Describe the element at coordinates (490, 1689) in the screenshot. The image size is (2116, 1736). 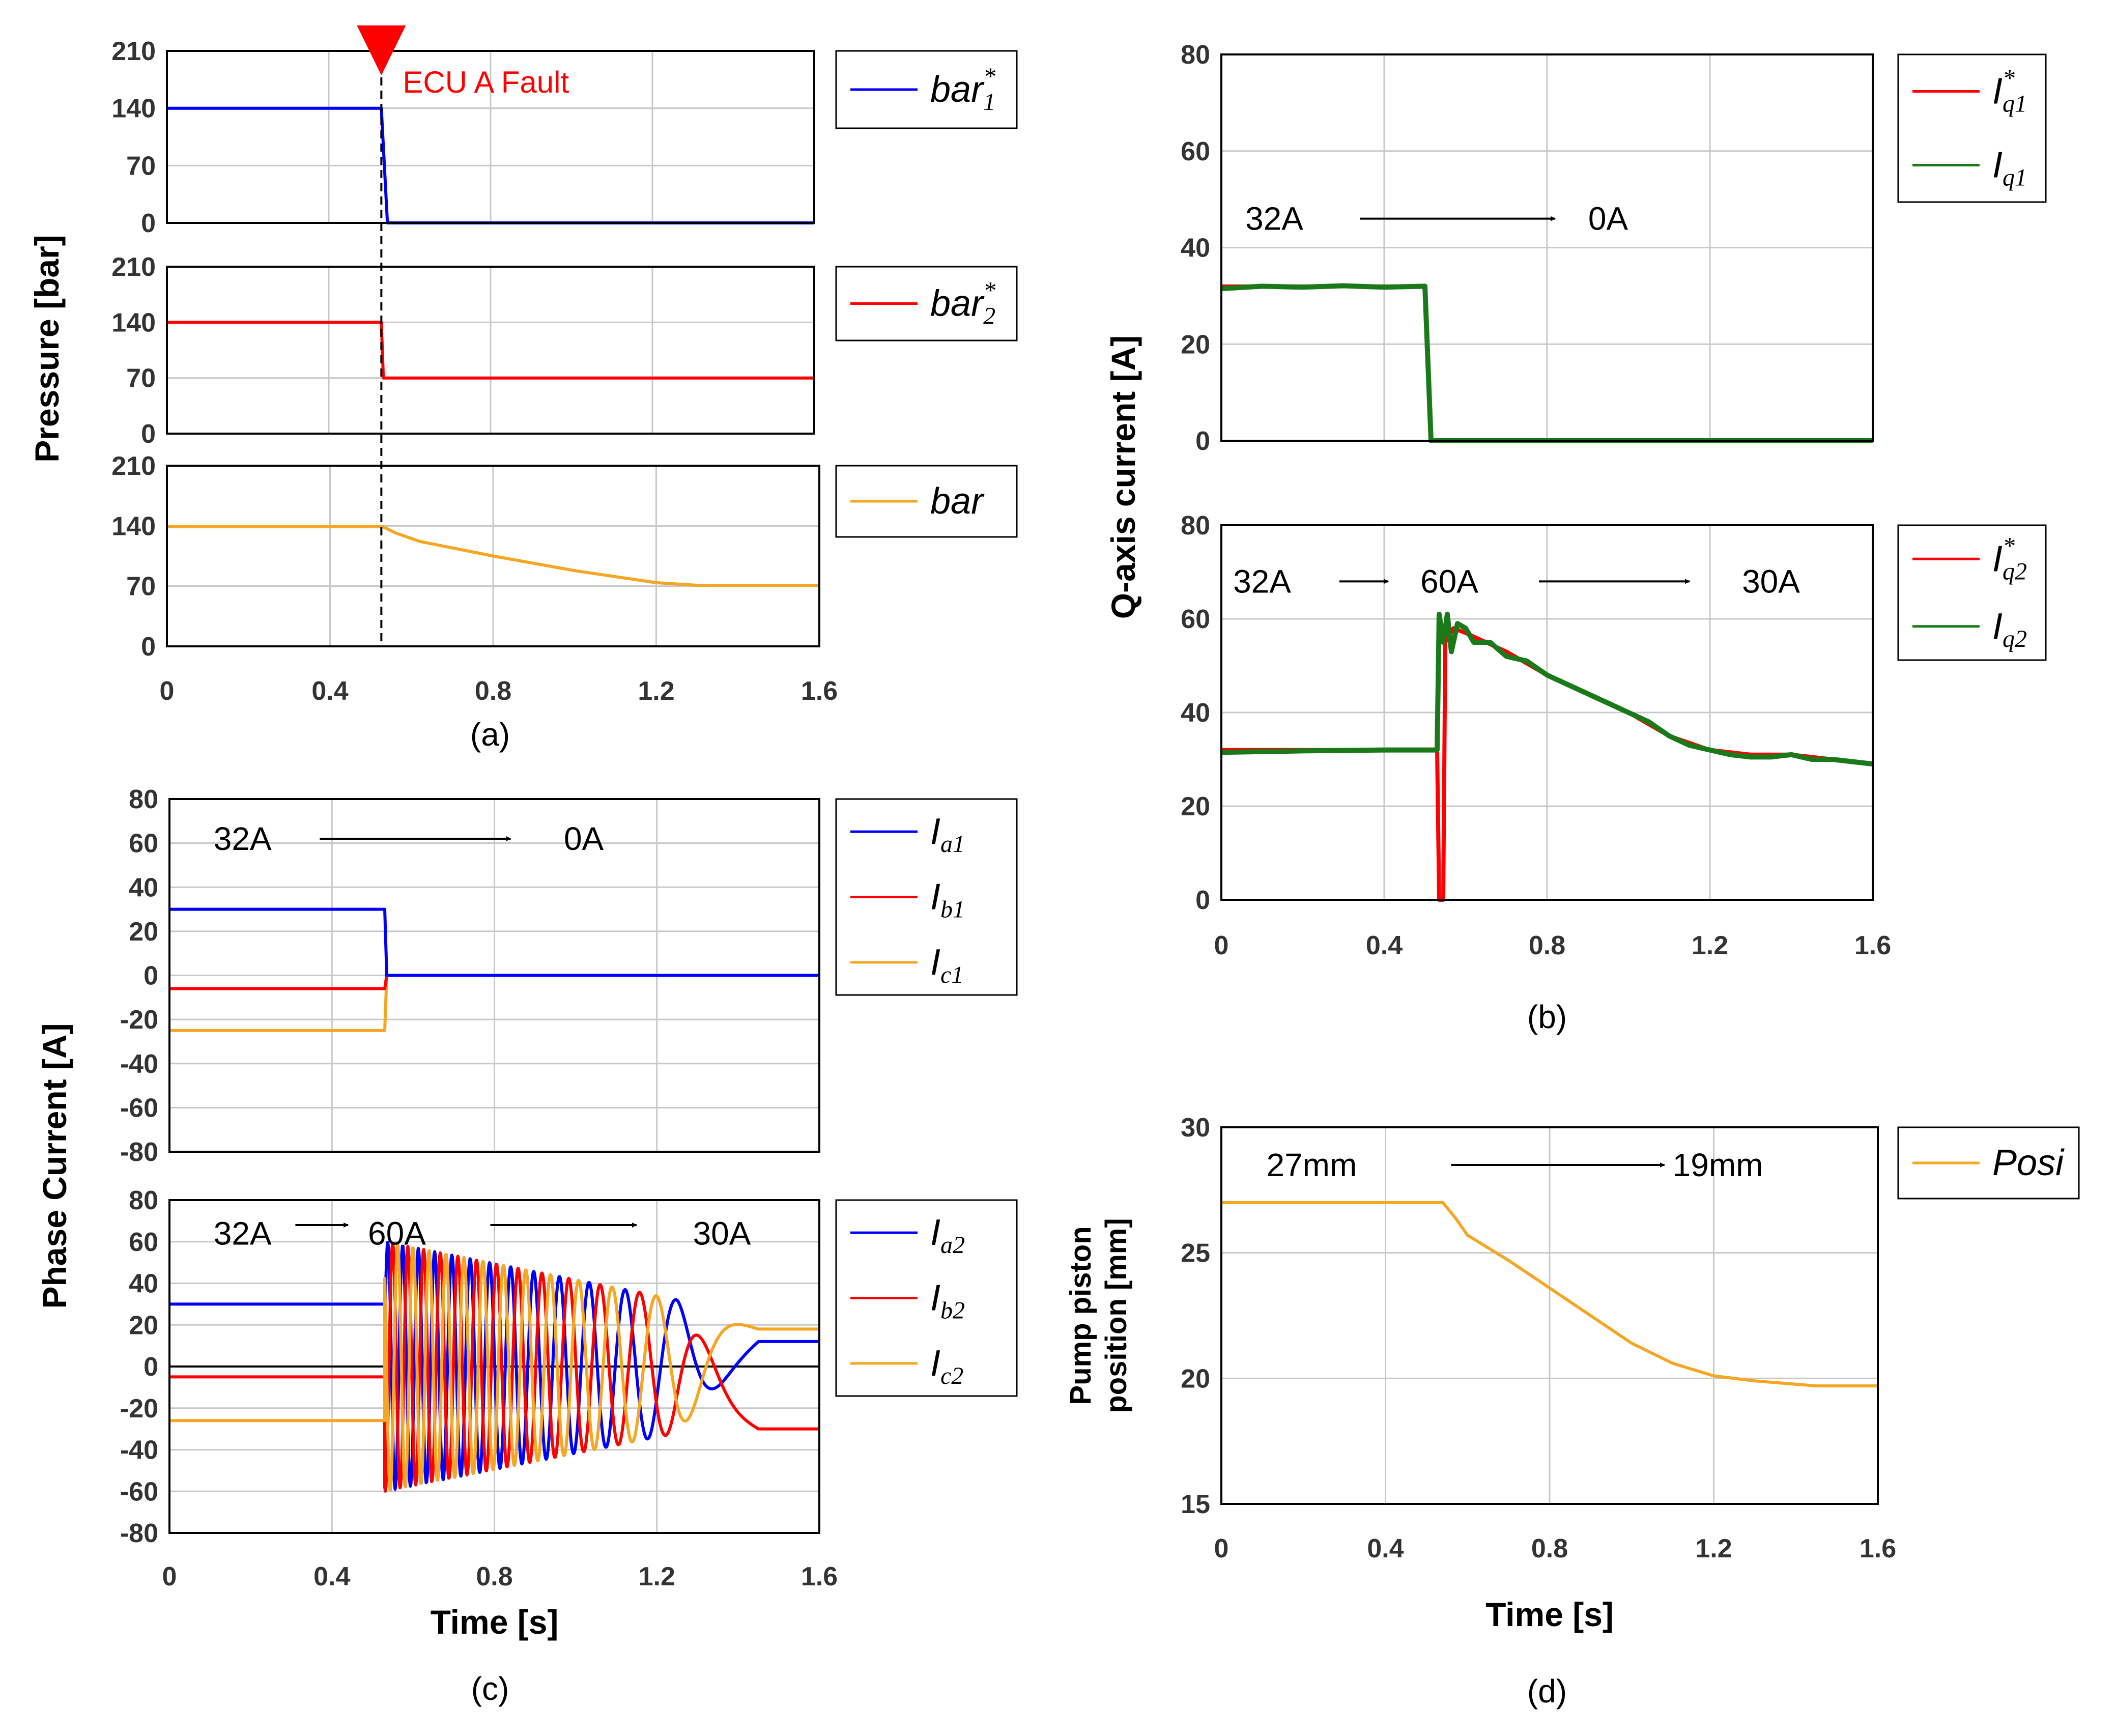
I see `panel-caption: (c)` at that location.